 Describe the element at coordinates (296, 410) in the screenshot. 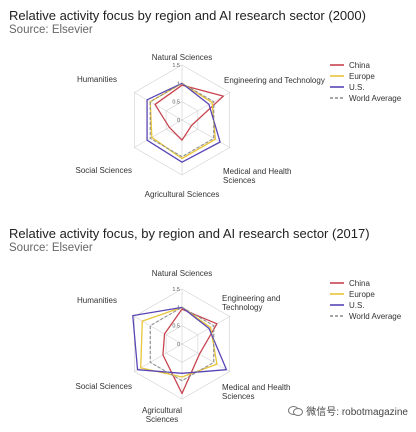

I see `wechat-icon` at that location.